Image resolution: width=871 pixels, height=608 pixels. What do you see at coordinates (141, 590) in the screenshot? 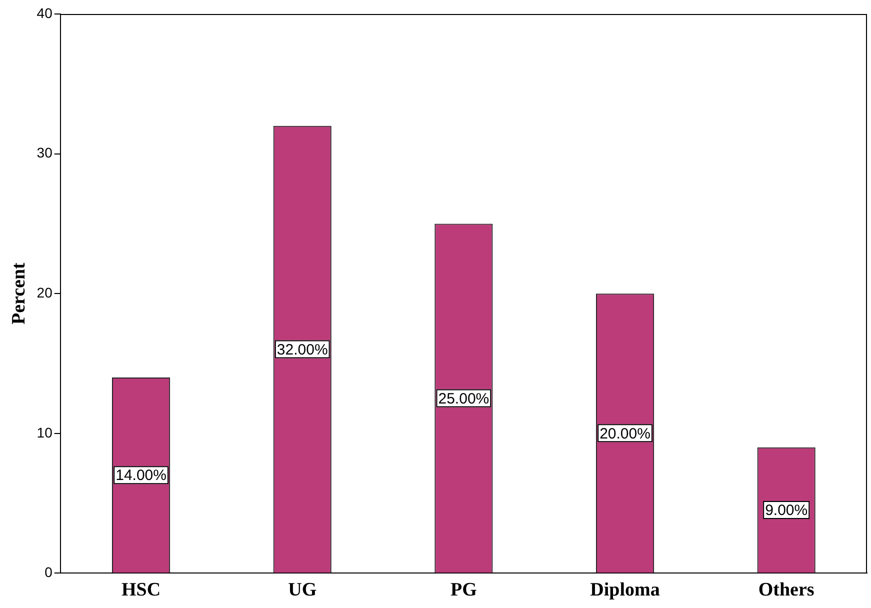
I see `x-tick-label: HSC` at bounding box center [141, 590].